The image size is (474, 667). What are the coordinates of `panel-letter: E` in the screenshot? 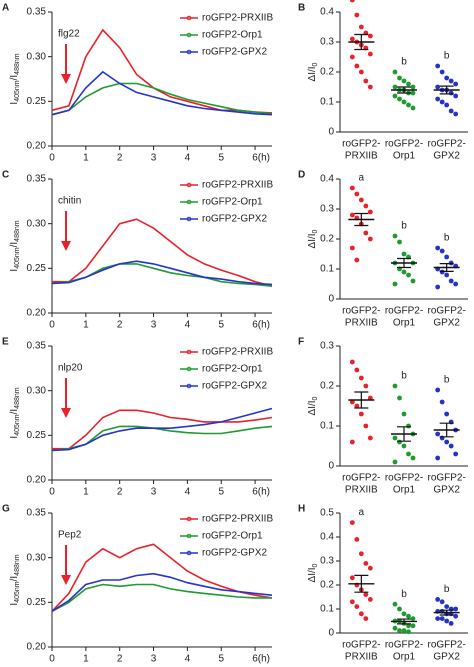 It's located at (5, 342).